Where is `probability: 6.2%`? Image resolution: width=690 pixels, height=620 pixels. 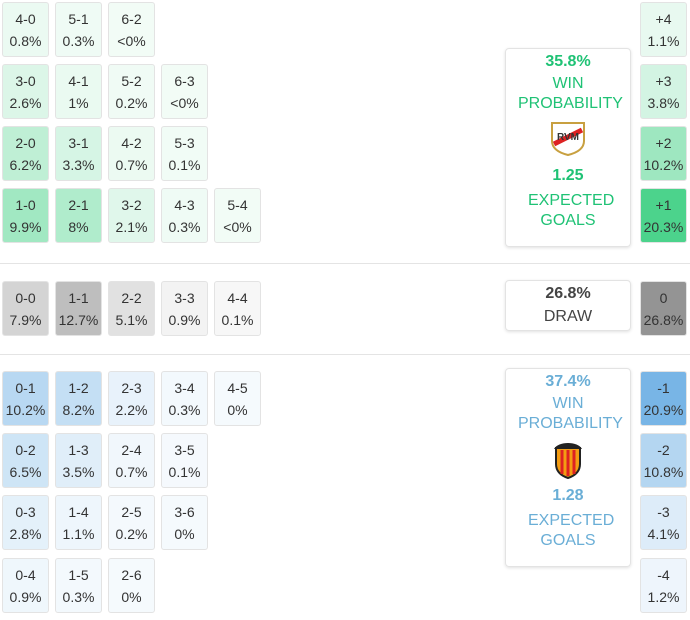 probability: 6.2% is located at coordinates (25, 165).